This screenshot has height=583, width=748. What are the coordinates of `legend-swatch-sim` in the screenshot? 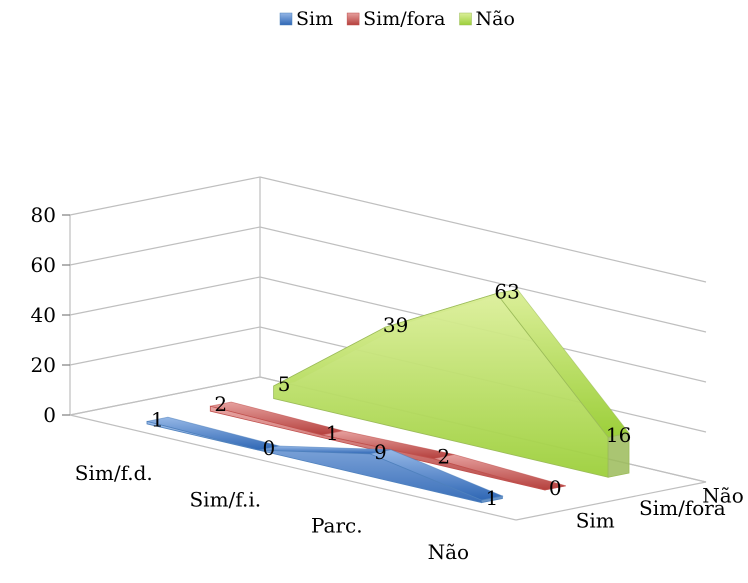 It's located at (286, 19).